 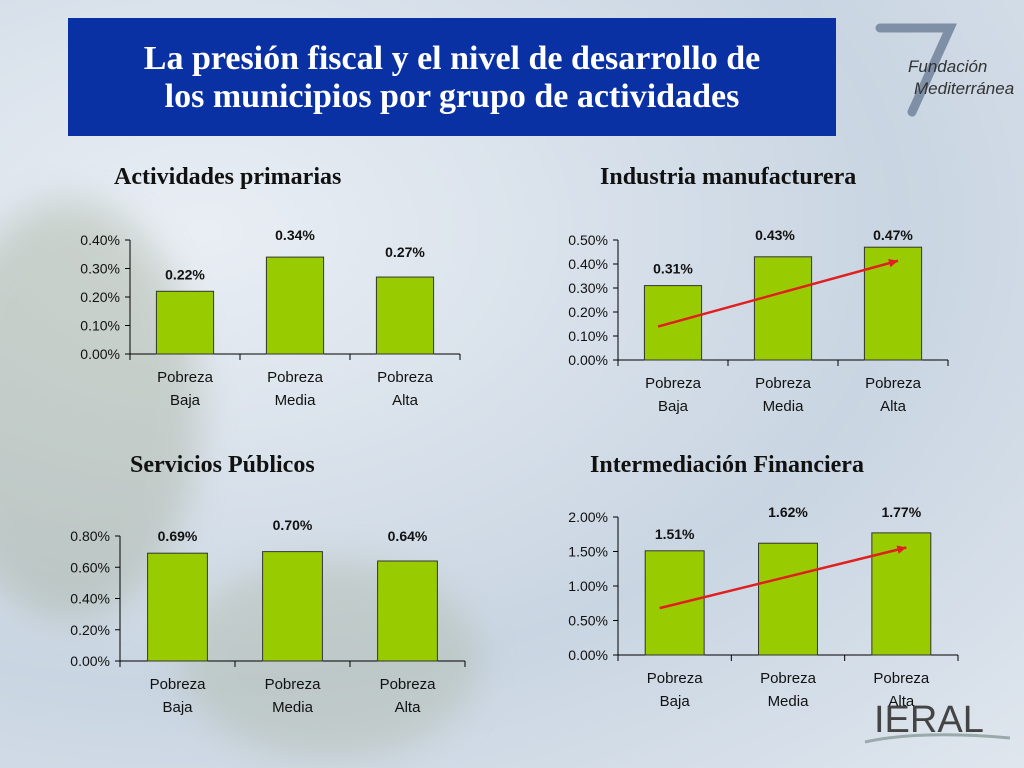 I want to click on data-label: 0.22%, so click(x=185, y=274).